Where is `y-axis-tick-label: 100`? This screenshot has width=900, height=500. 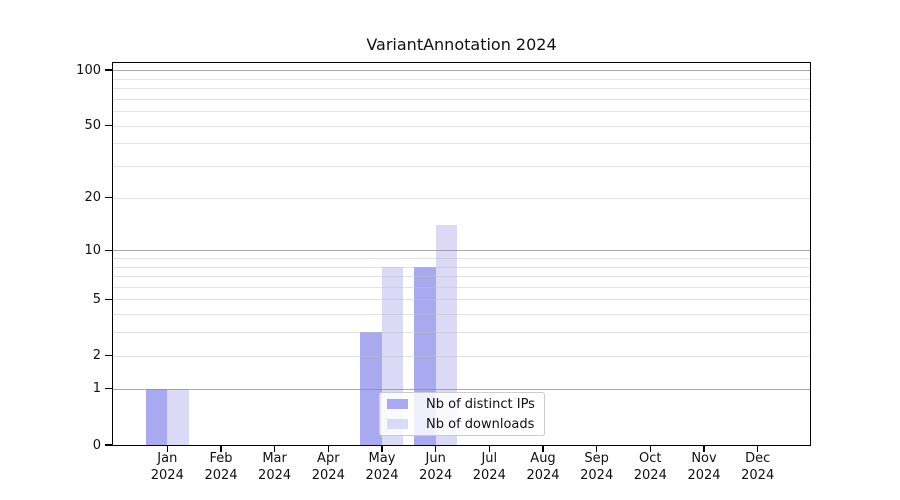
y-axis-tick-label: 100 is located at coordinates (88, 70).